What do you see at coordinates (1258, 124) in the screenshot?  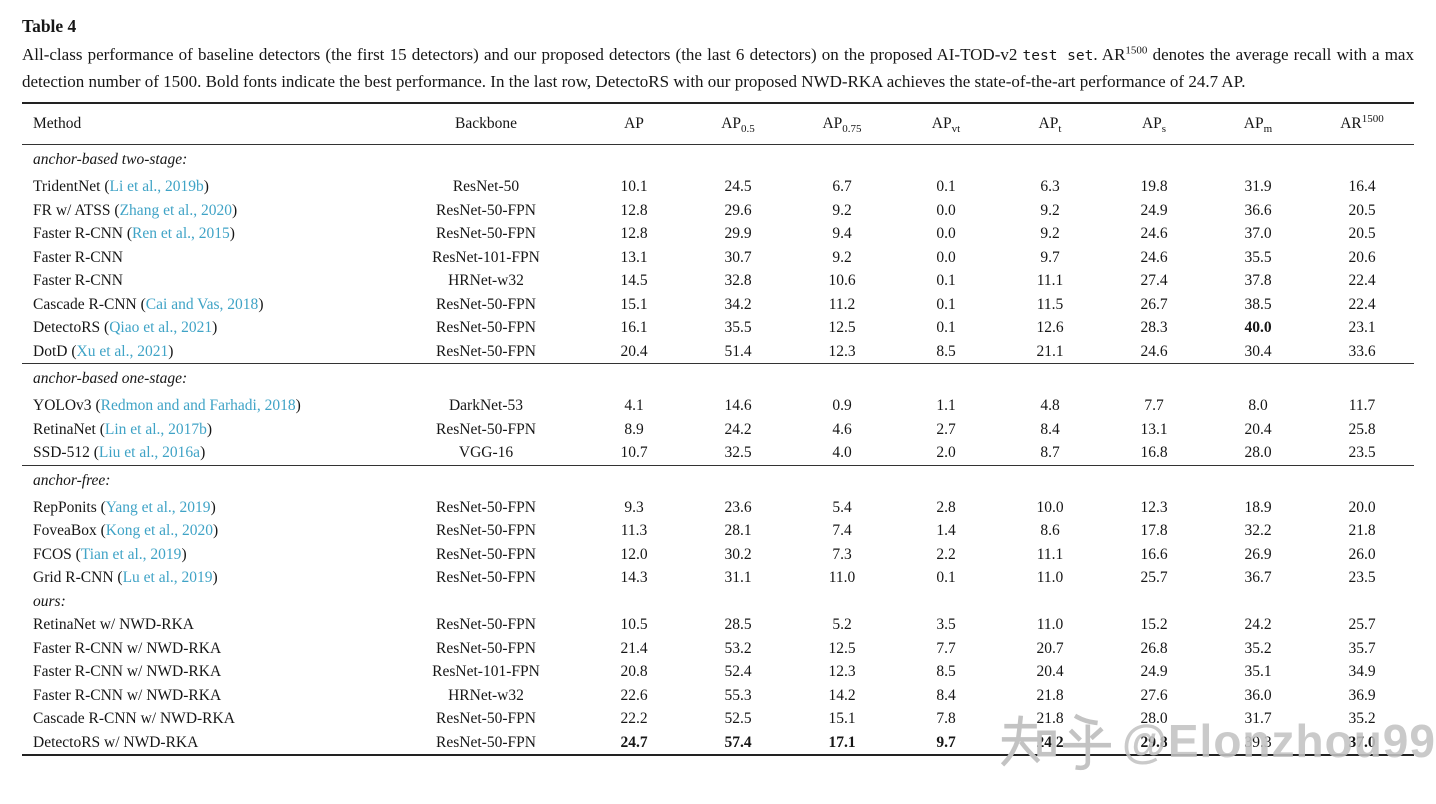 I see `col-header-apm: APm` at bounding box center [1258, 124].